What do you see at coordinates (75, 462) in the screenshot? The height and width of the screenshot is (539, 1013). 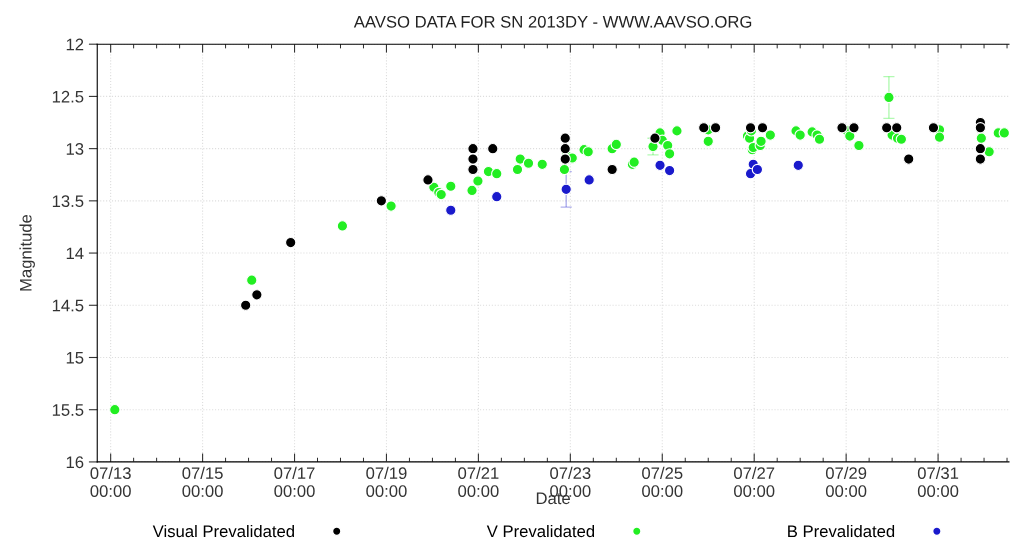 I see `y-tick-label: 16` at bounding box center [75, 462].